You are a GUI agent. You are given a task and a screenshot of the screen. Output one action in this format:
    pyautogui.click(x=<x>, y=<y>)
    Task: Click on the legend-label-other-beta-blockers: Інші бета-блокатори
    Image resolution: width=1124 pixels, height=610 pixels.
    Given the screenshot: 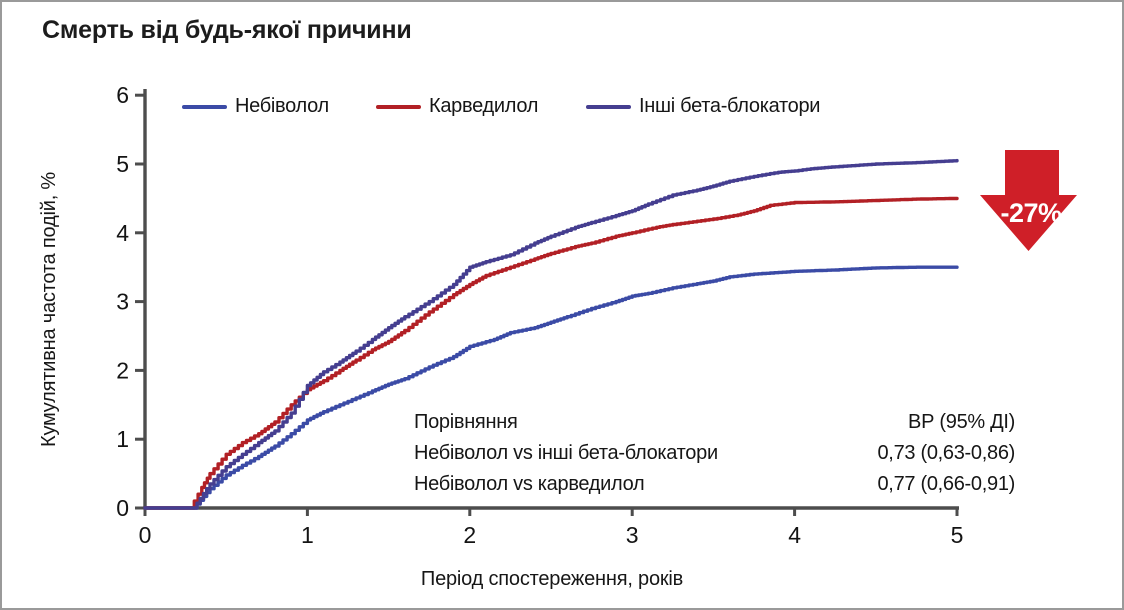 What is the action you would take?
    pyautogui.click(x=730, y=106)
    